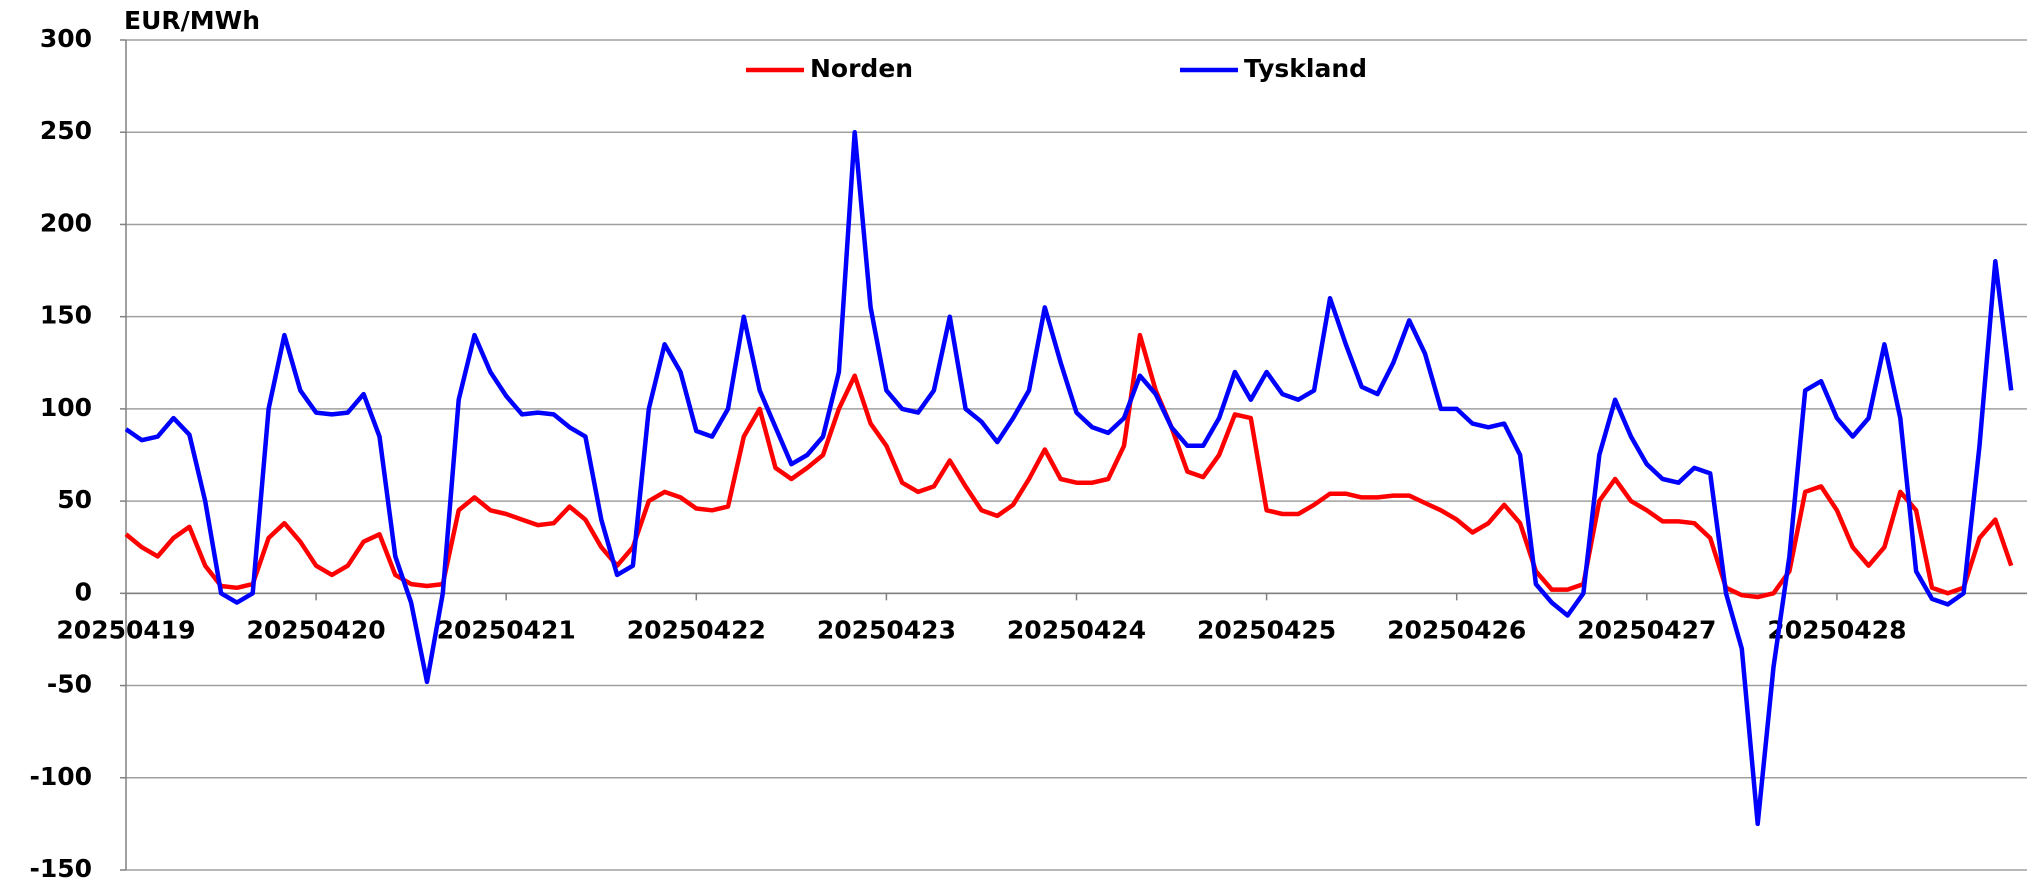 Image resolution: width=2034 pixels, height=889 pixels. What do you see at coordinates (316, 629) in the screenshot?
I see `x-tick-label: 20250420` at bounding box center [316, 629].